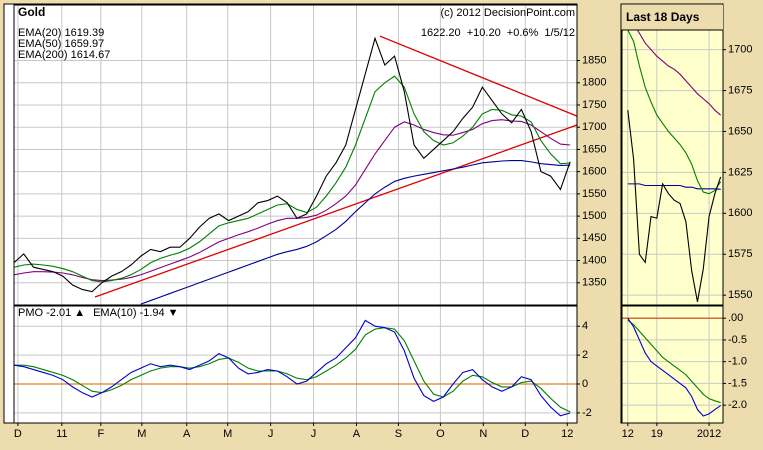 The height and width of the screenshot is (450, 763). What do you see at coordinates (585, 384) in the screenshot?
I see `y-tick-label: 0` at bounding box center [585, 384].